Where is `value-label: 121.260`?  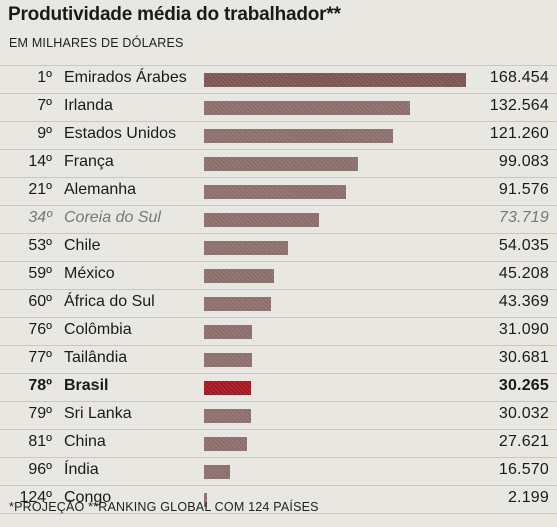 value-label: 121.260 is located at coordinates (519, 133).